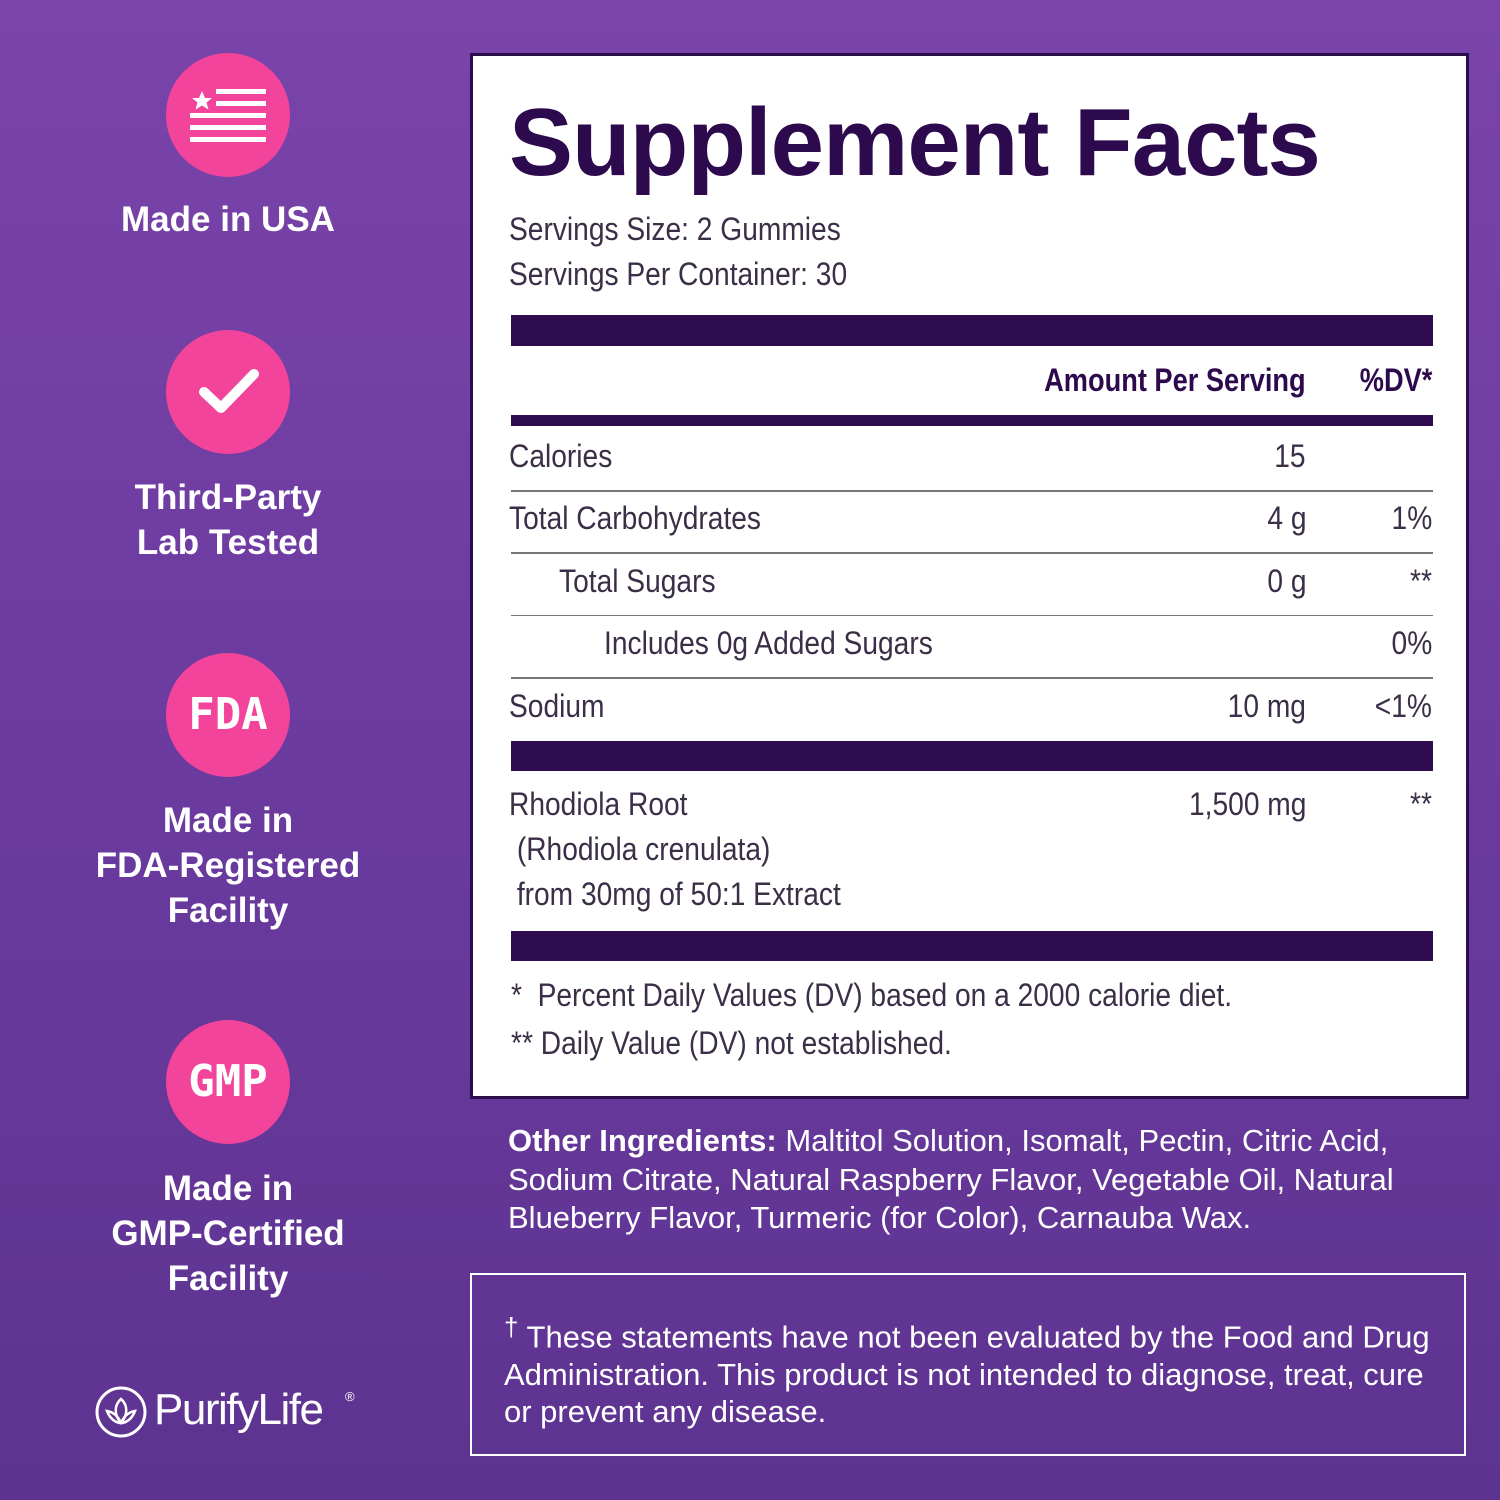 Image resolution: width=1500 pixels, height=1500 pixels. What do you see at coordinates (678, 274) in the screenshot?
I see `servings-per-container: Servings Per Container: 30` at bounding box center [678, 274].